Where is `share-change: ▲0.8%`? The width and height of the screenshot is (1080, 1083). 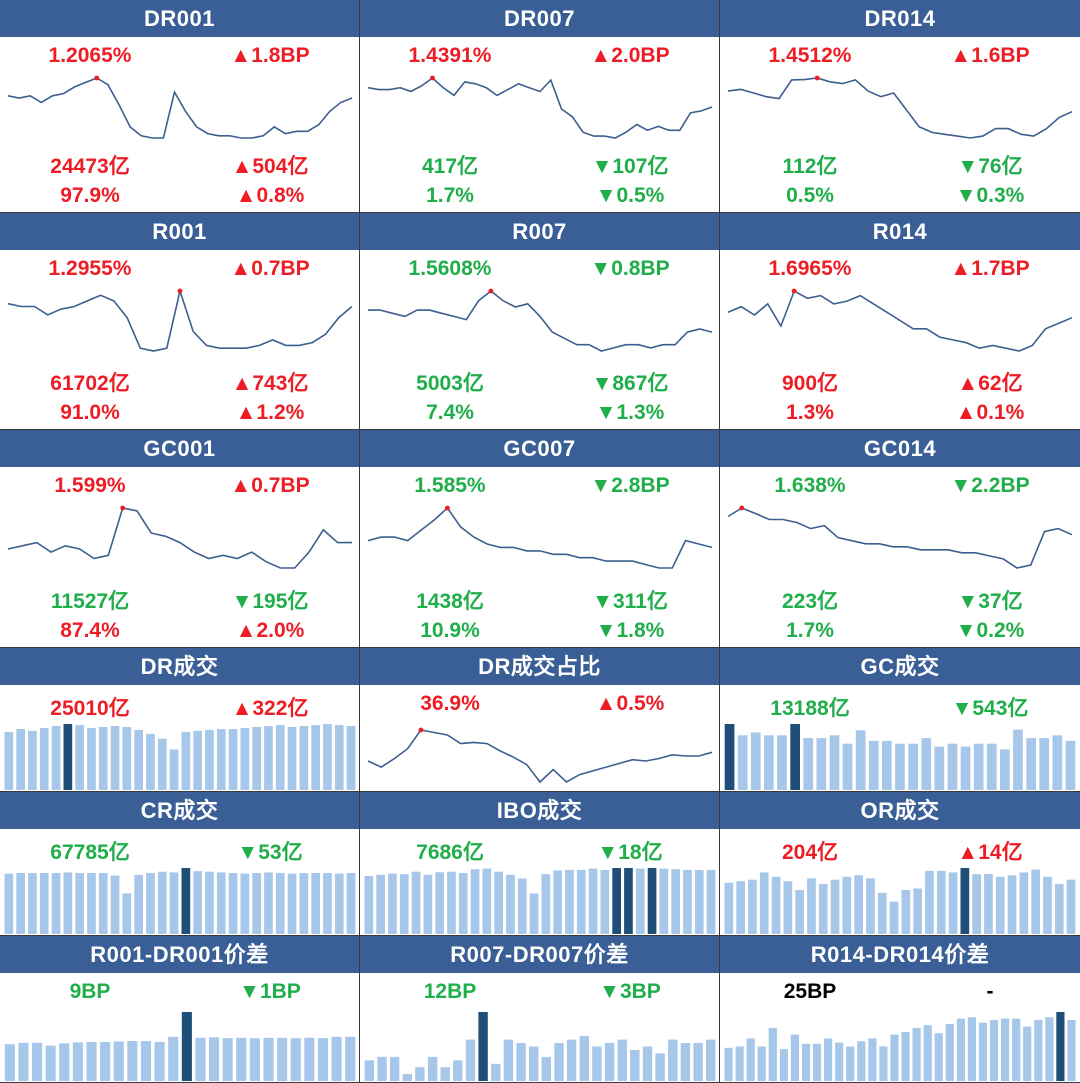 share-change: ▲0.8% is located at coordinates (270, 195).